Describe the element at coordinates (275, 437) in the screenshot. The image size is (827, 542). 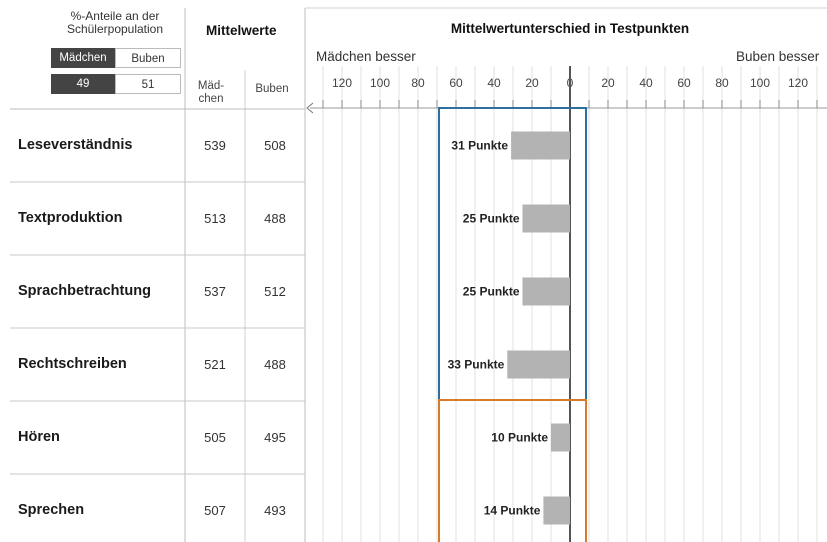
I see `boys-mean: 495` at that location.